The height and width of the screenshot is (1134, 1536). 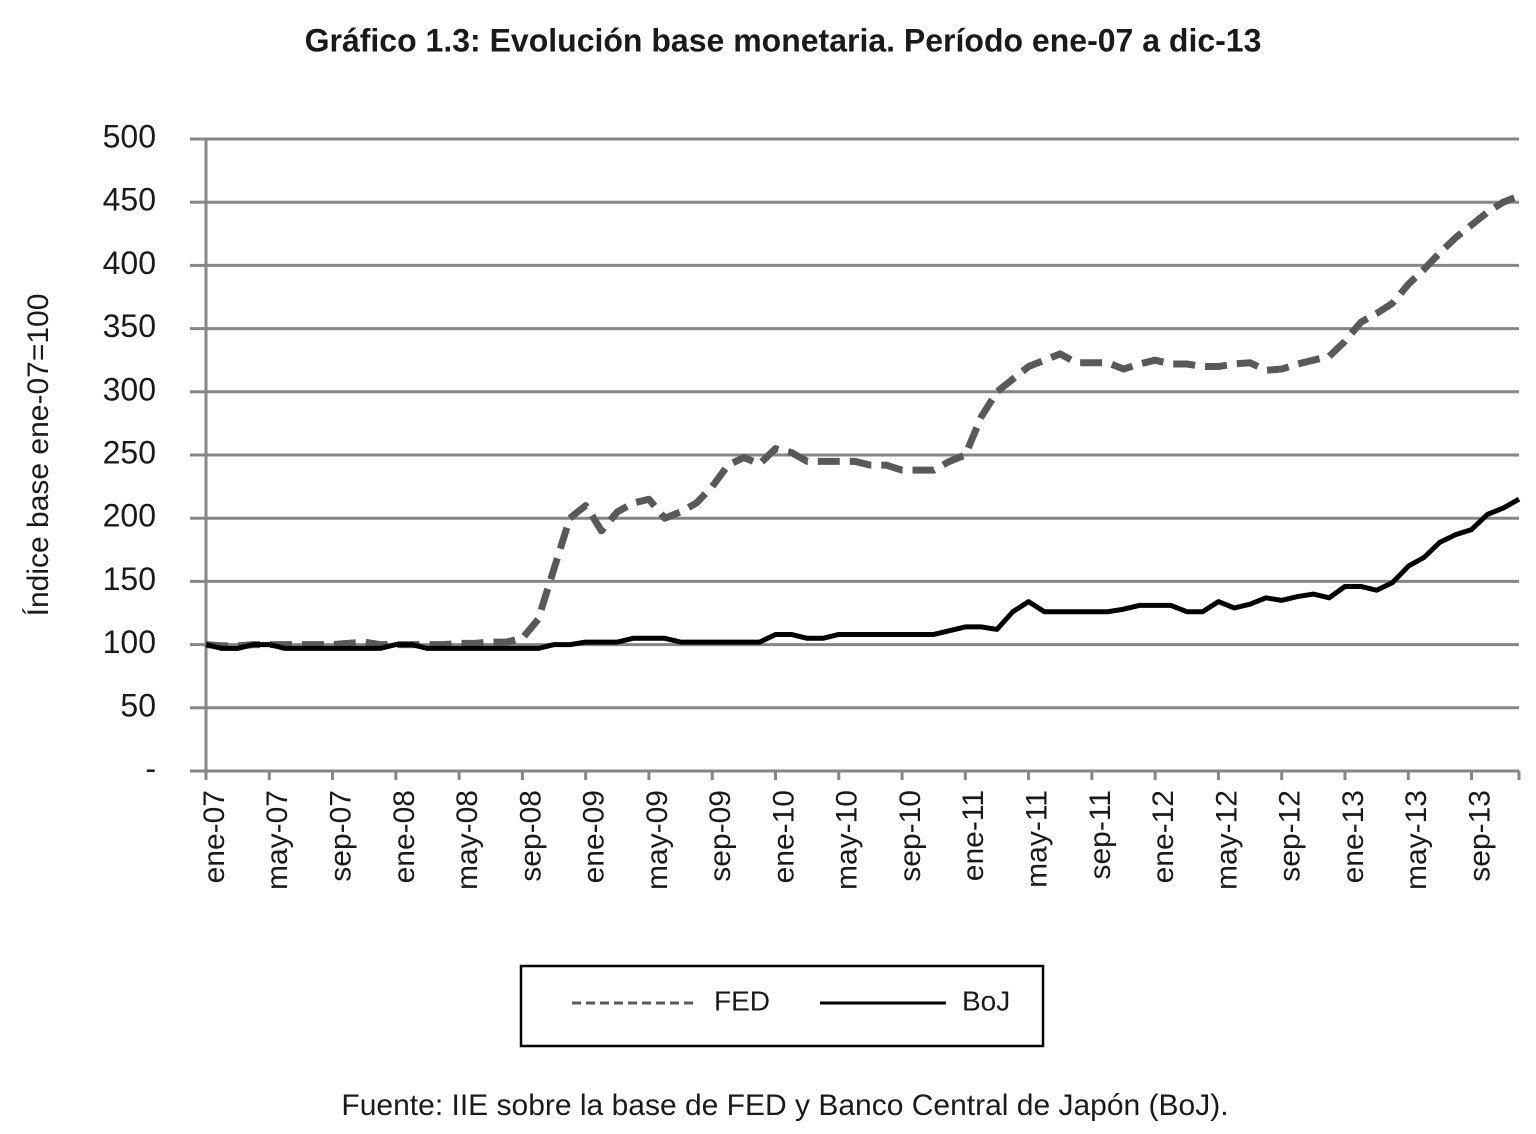 I want to click on legend-box, so click(x=782, y=1006).